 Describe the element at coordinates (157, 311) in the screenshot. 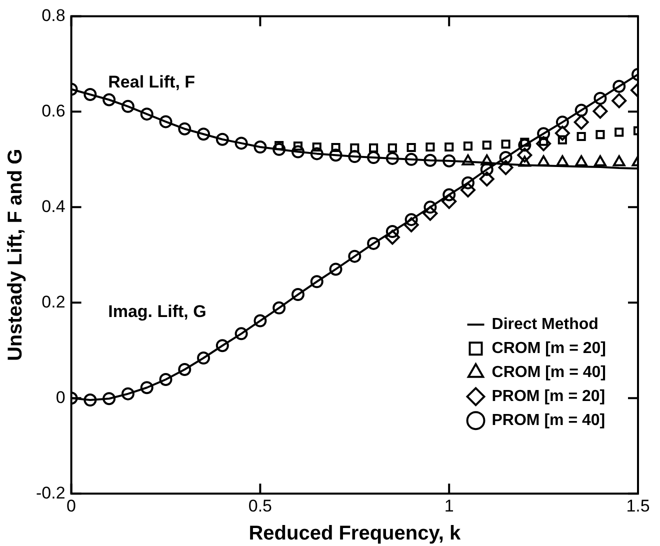

I see `annotation: Imag. Lift, G` at that location.